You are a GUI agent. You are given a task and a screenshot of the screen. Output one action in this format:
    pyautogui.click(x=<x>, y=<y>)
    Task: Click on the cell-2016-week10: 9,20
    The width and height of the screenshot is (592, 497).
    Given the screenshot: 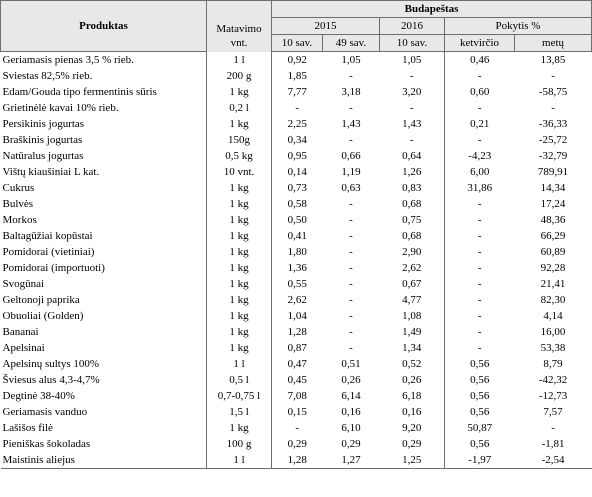 What is the action you would take?
    pyautogui.click(x=412, y=428)
    